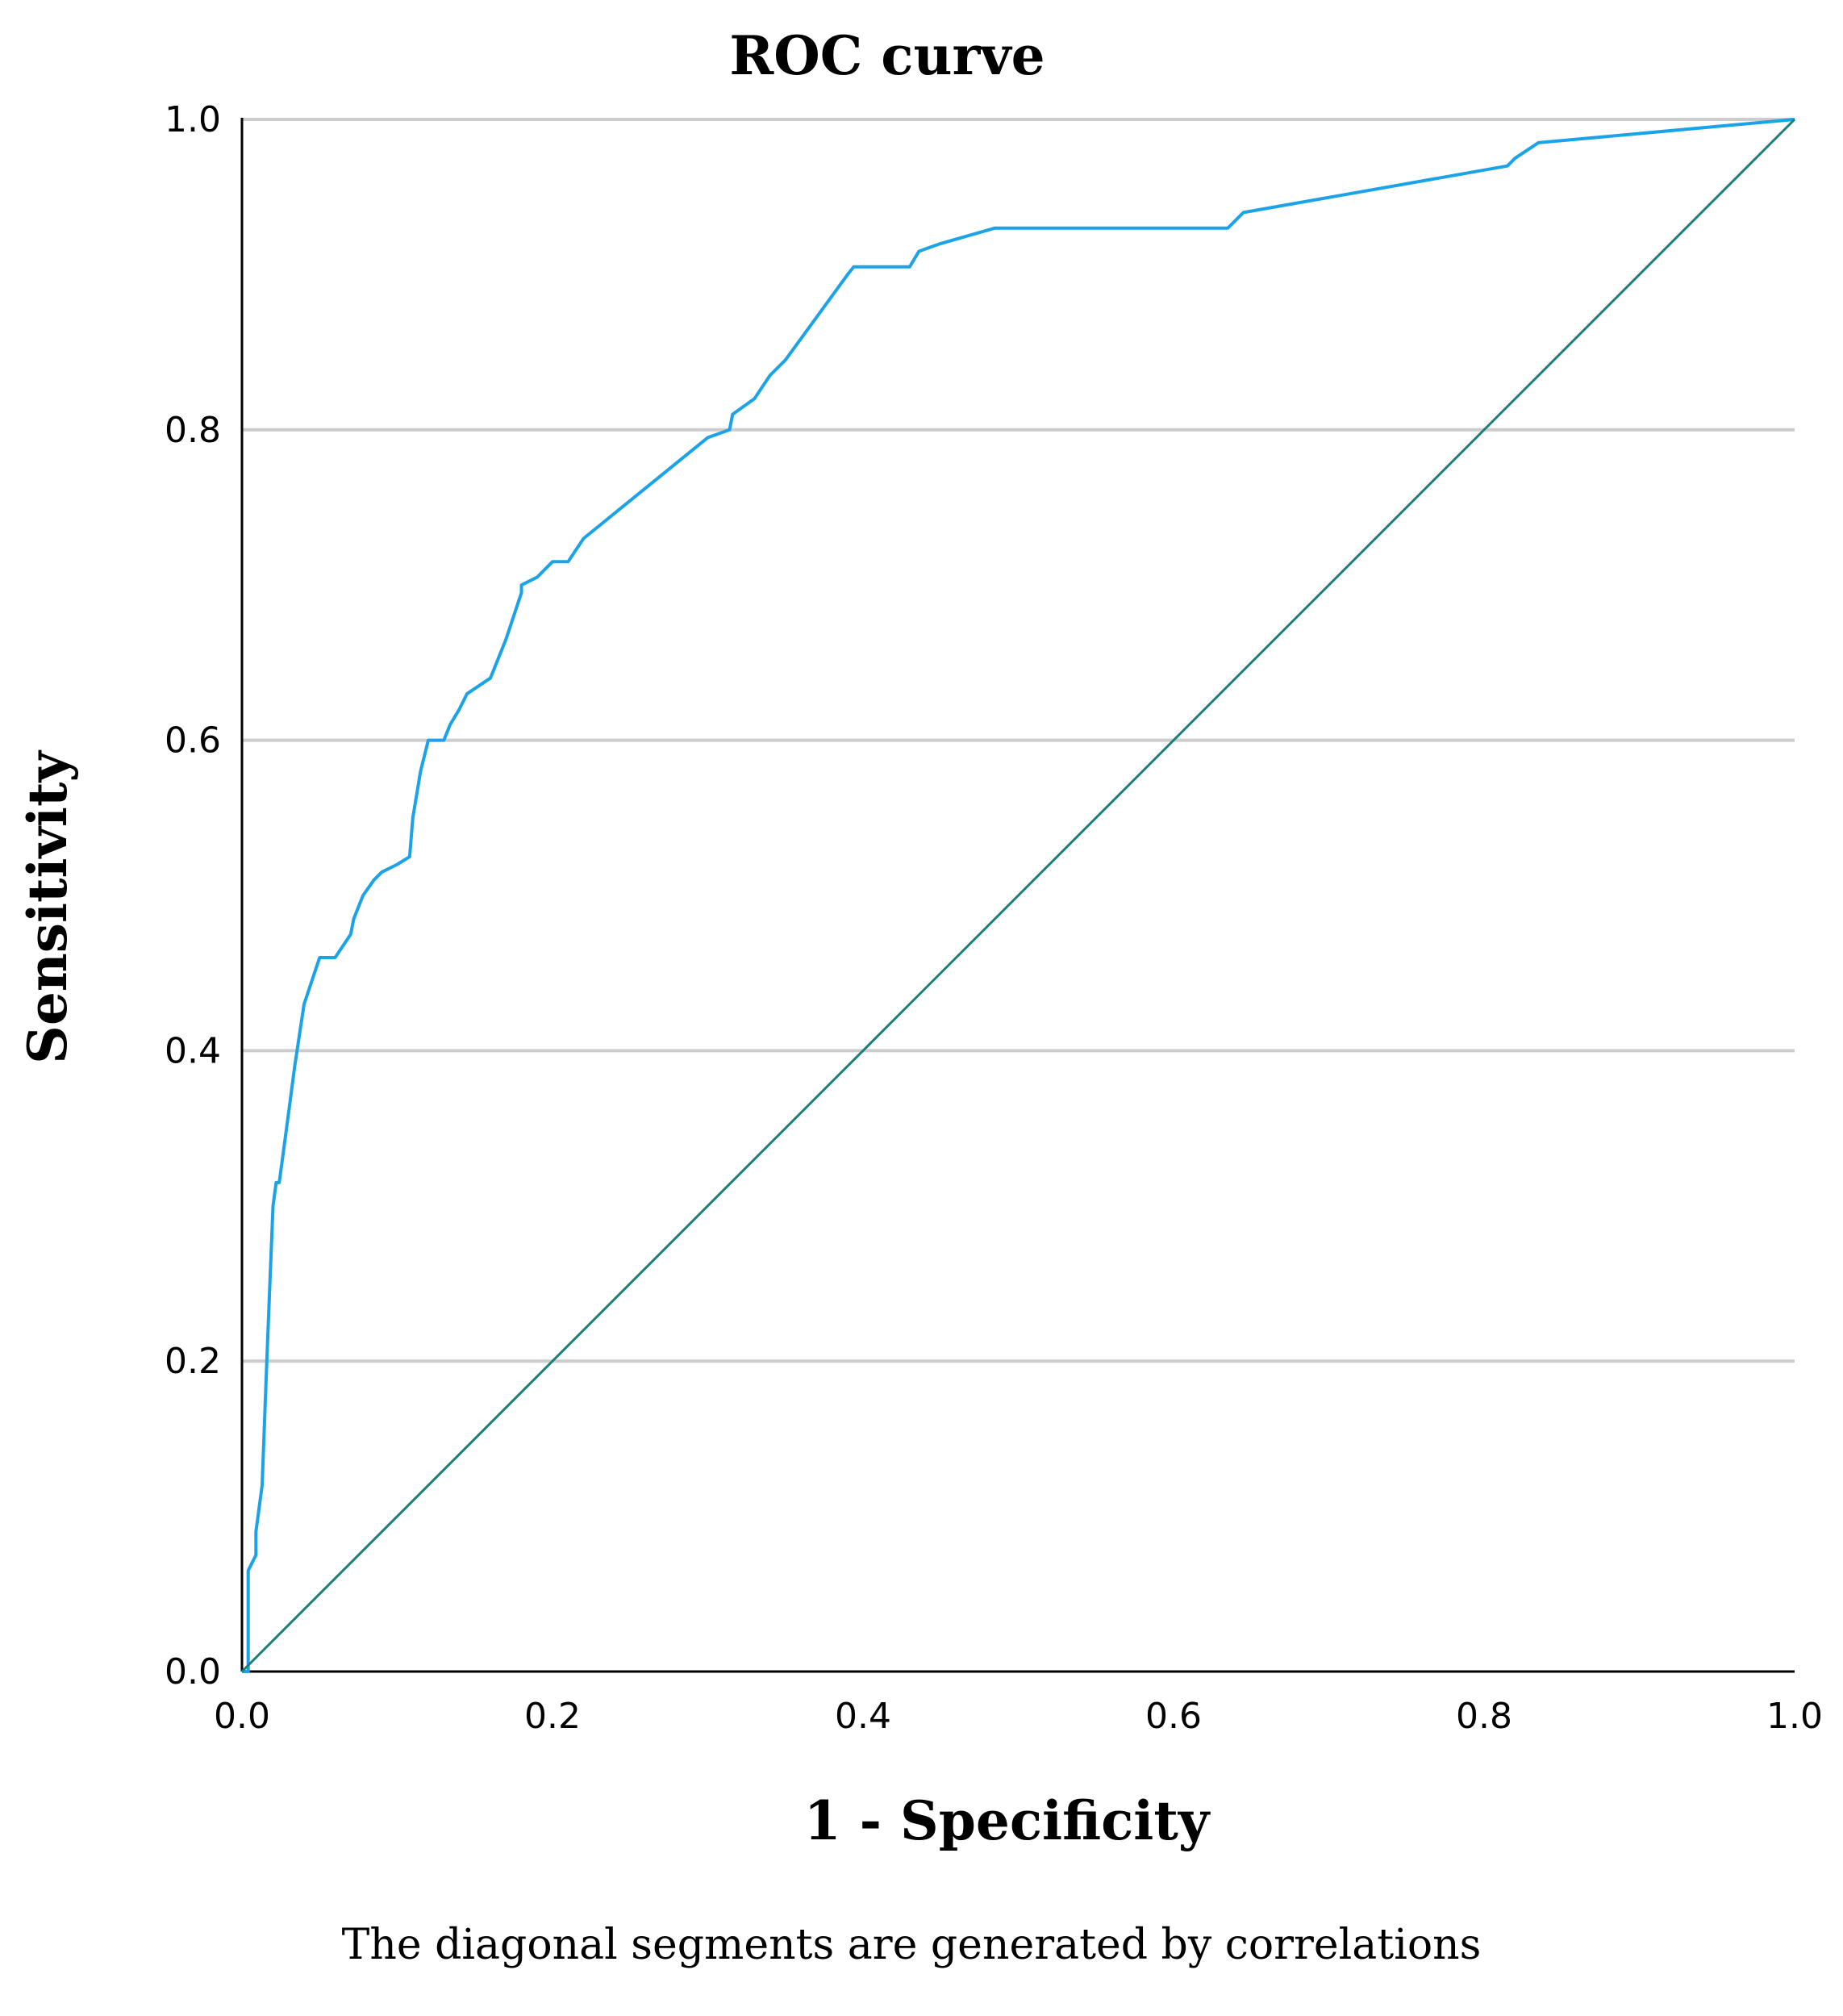 This screenshot has height=2016, width=1843. I want to click on x-tick-label: 0.0, so click(242, 1716).